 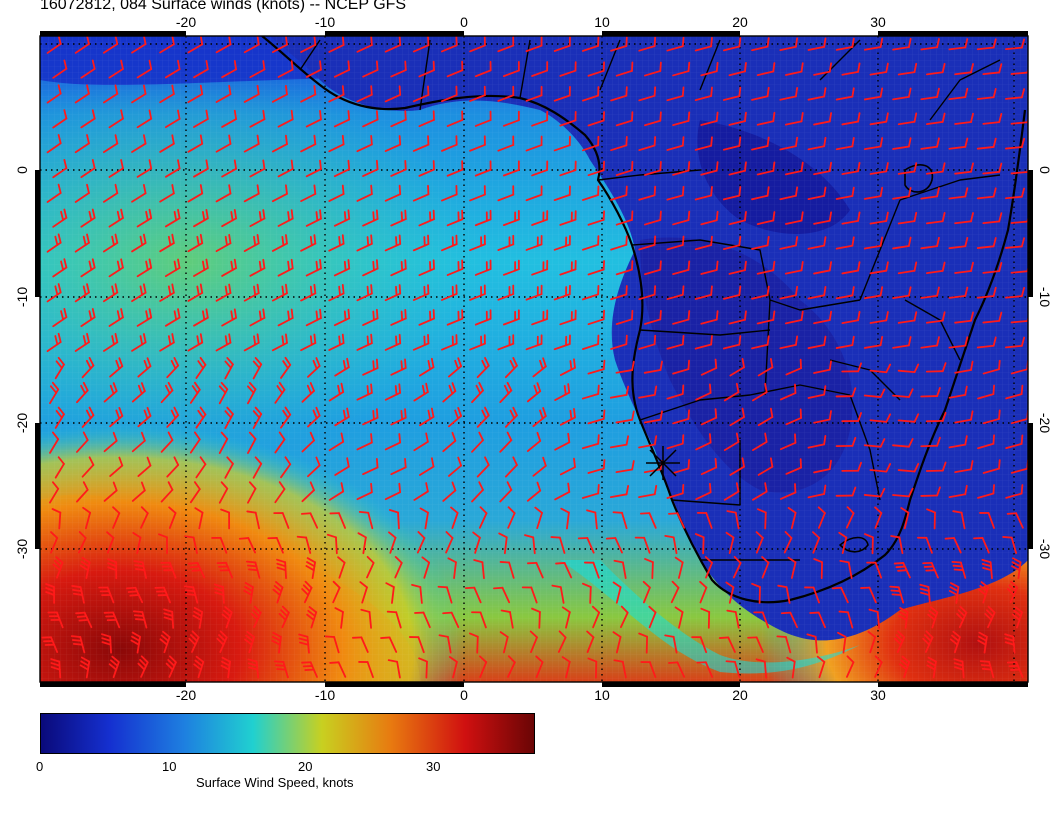 I want to click on left-lat-labels: 0 -10 -20 -30, so click(x=22, y=362).